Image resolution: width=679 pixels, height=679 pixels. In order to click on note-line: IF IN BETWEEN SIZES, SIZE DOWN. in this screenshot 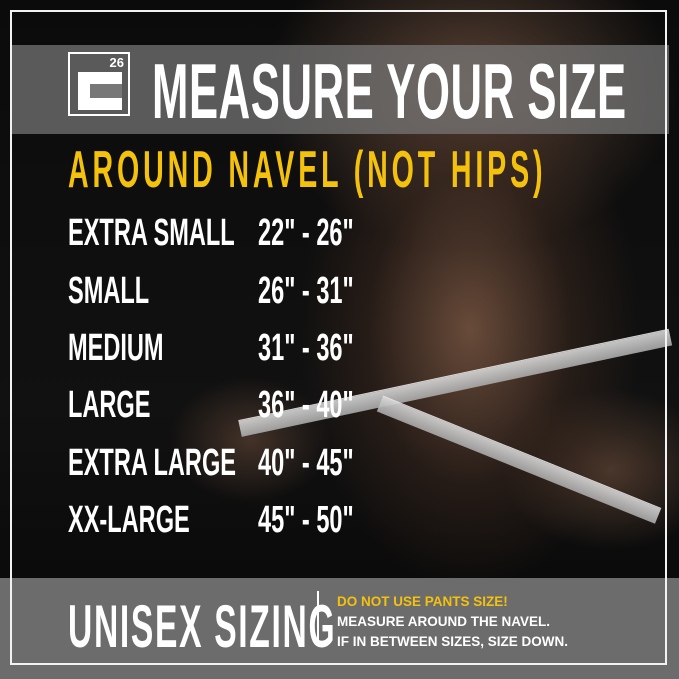, I will do `click(453, 641)`.